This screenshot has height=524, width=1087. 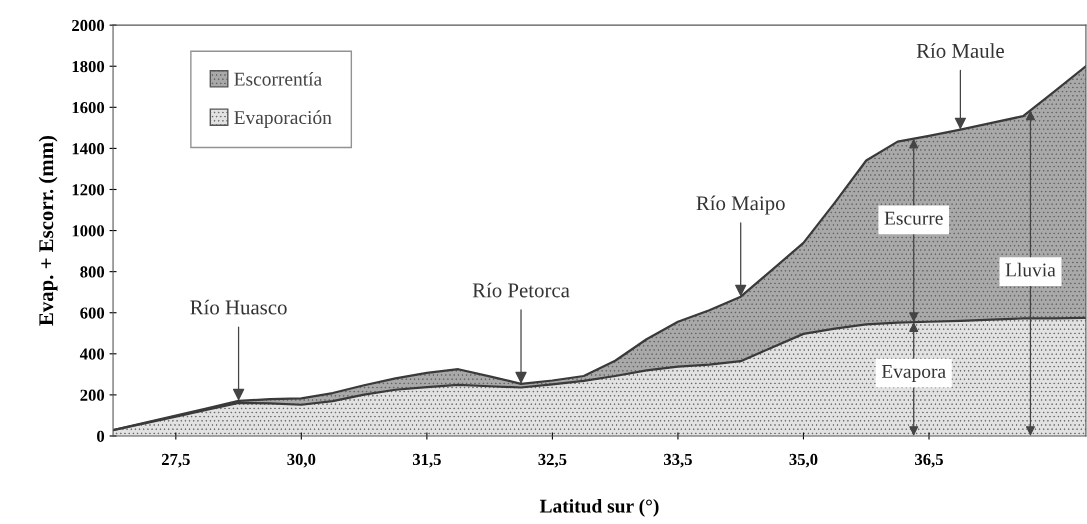 What do you see at coordinates (92, 313) in the screenshot?
I see `y-tick-label: 600` at bounding box center [92, 313].